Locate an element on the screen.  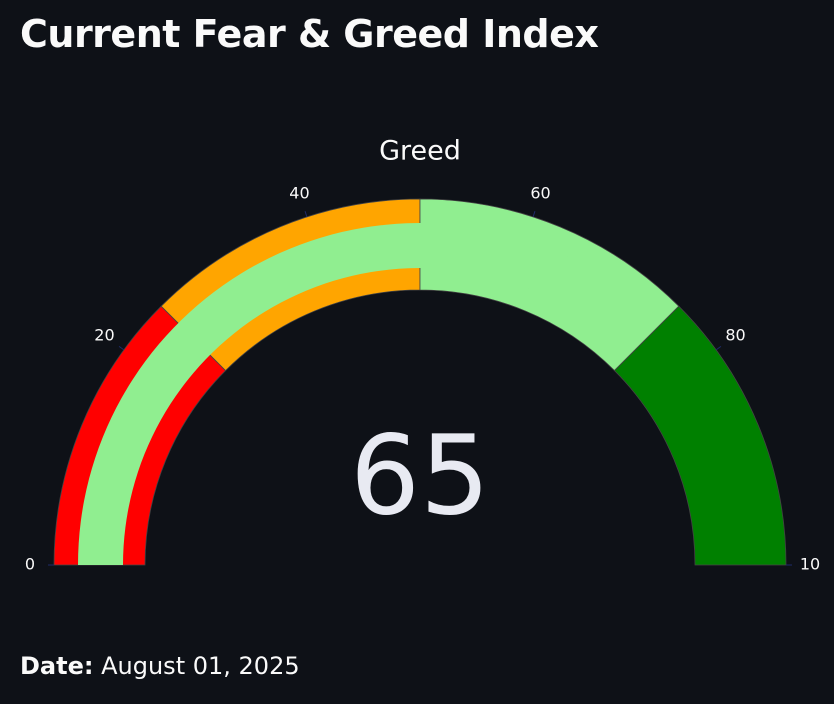
tick-label: 0 is located at coordinates (30, 564).